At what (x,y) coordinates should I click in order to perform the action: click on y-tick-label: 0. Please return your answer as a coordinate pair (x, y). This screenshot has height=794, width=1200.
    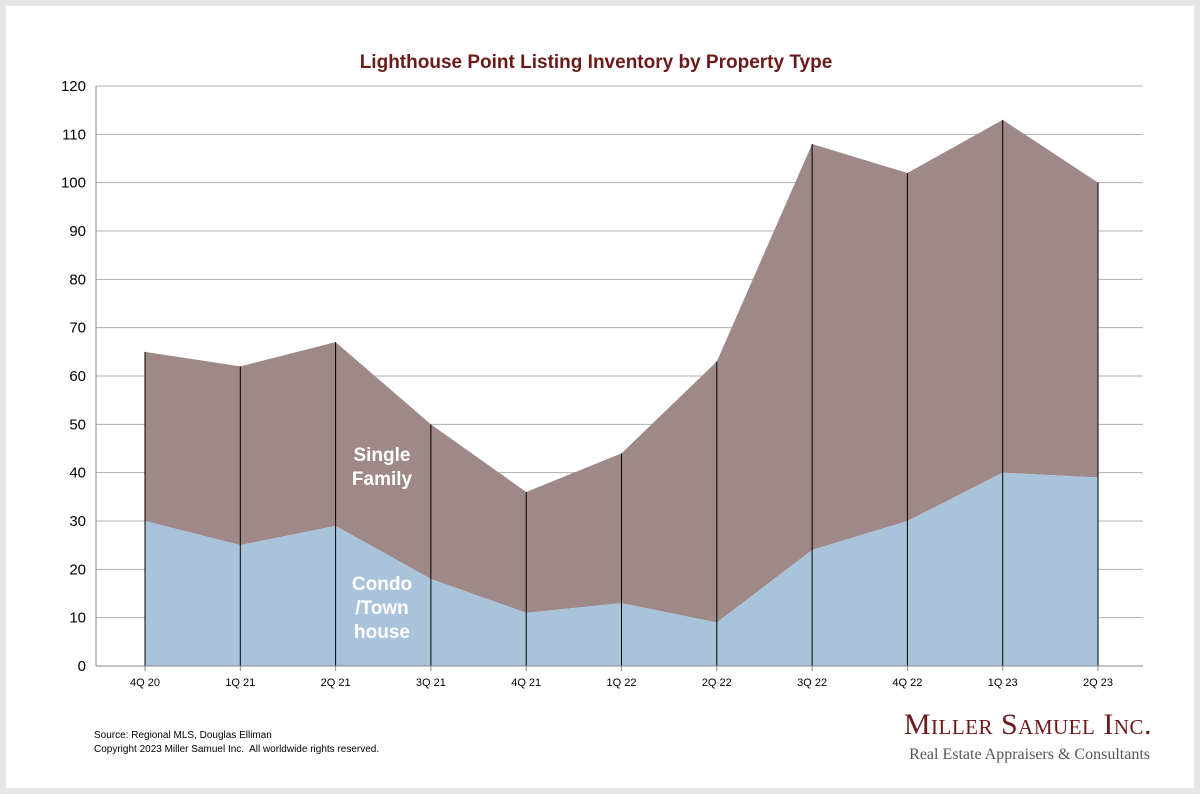
    Looking at the image, I should click on (82, 666).